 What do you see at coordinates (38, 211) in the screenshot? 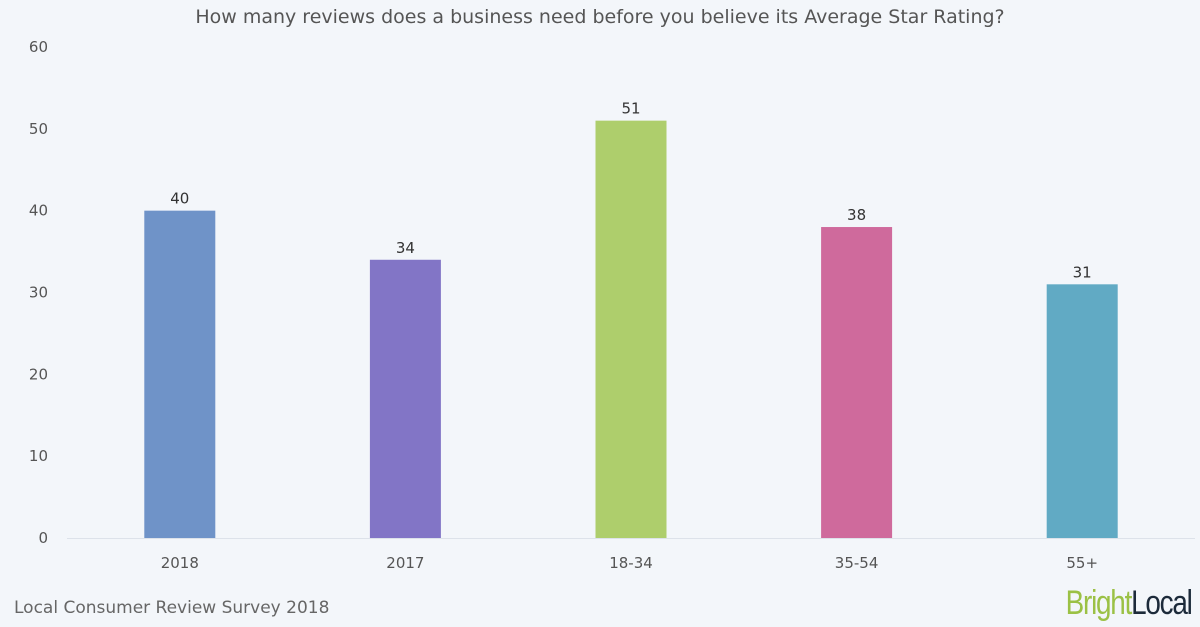
I see `y-tick-label: 40` at bounding box center [38, 211].